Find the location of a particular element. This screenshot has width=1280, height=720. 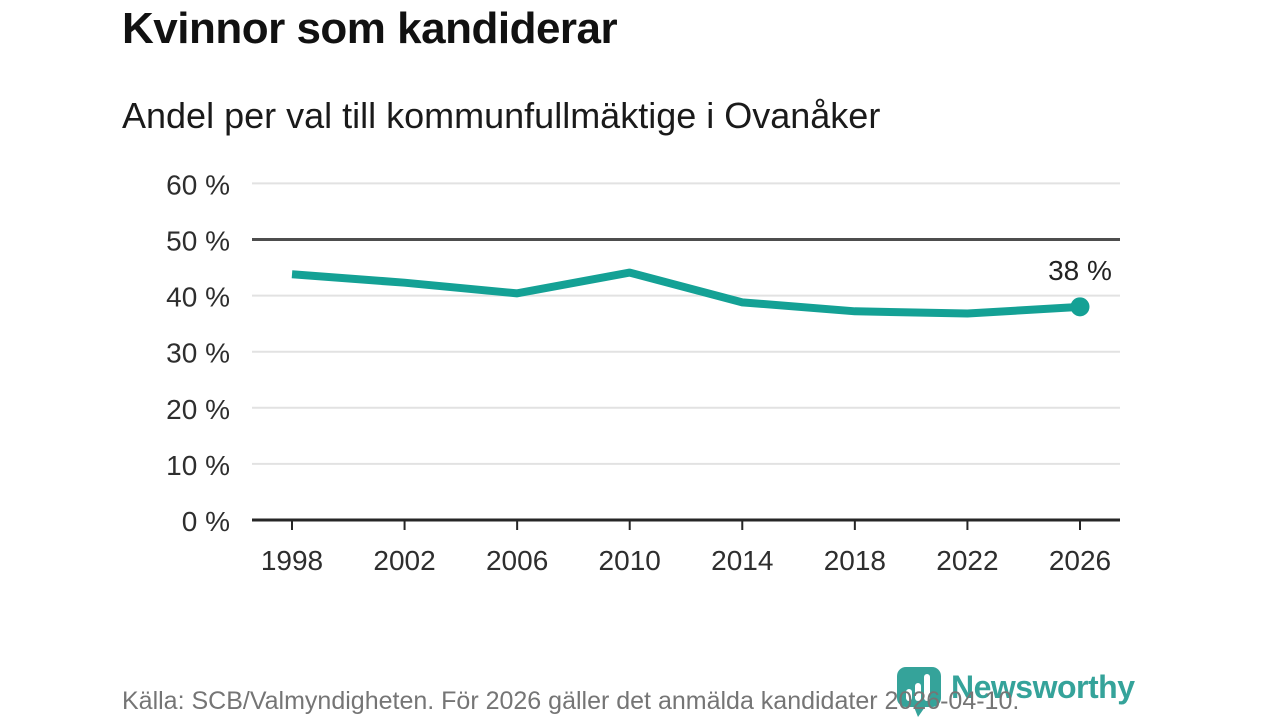

x-tick-label: 2002 is located at coordinates (404, 560).